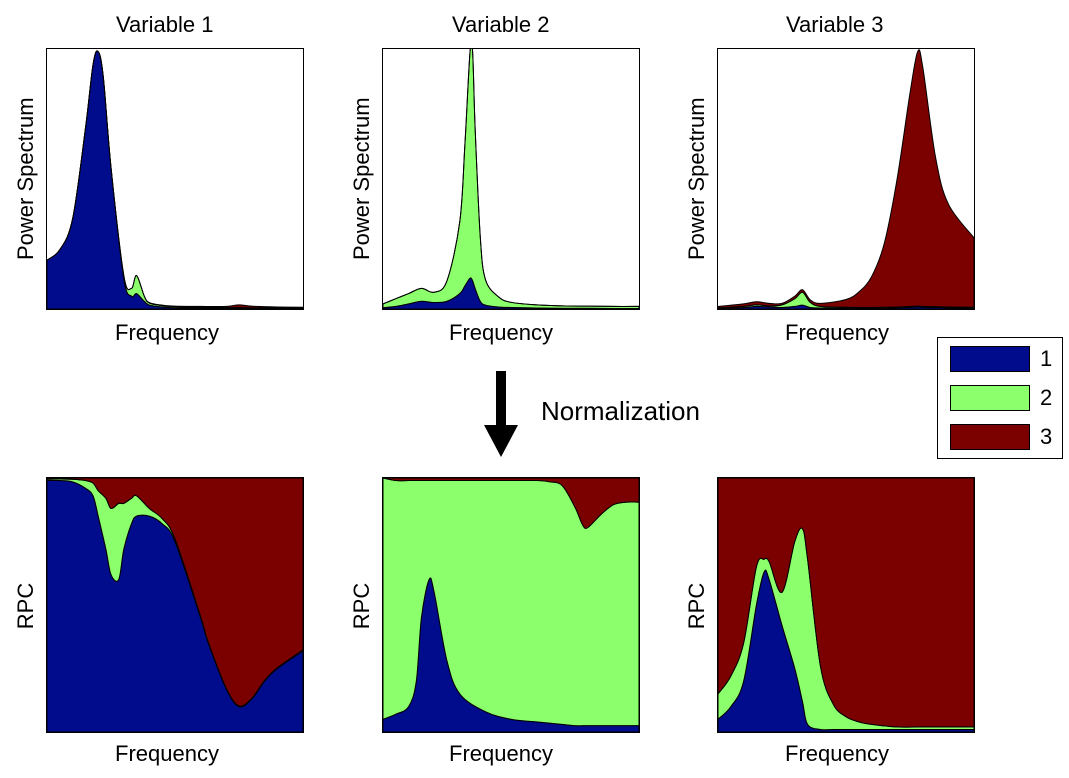 The image size is (1069, 778). I want to click on xlabel-frequency-2: Frequency, so click(501, 332).